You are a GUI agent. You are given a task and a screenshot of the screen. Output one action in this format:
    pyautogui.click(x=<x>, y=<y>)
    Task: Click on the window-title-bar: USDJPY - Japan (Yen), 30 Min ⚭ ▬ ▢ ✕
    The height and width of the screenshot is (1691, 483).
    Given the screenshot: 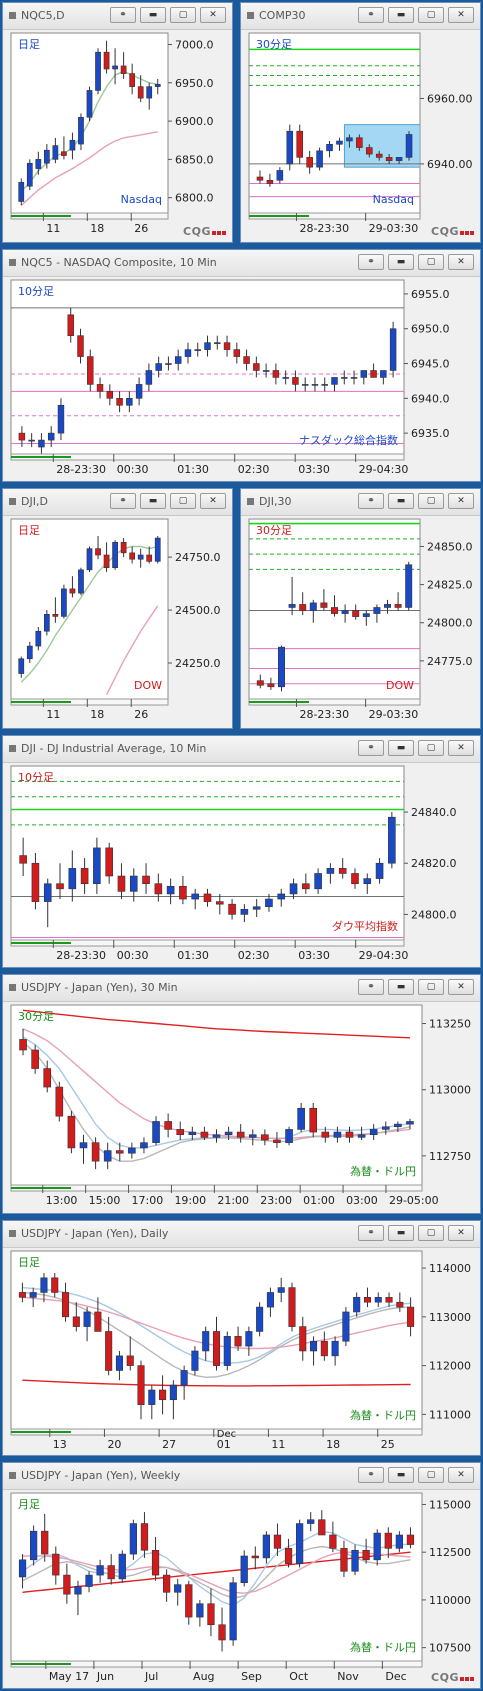 What is the action you would take?
    pyautogui.click(x=241, y=988)
    